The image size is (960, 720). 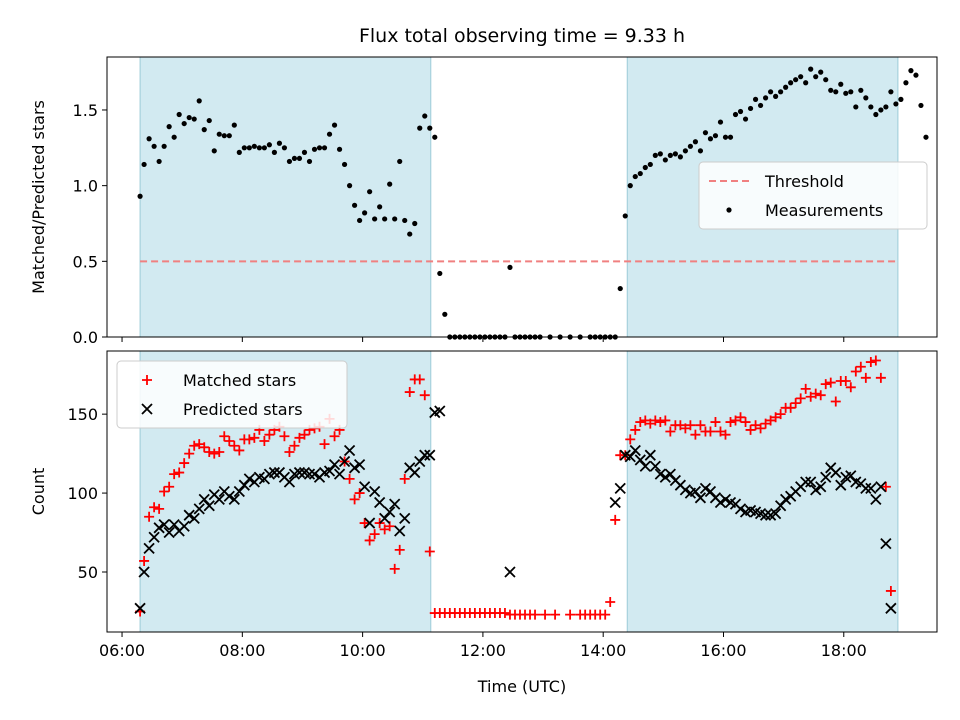 What do you see at coordinates (603, 650) in the screenshot?
I see `x-tick-label: 14:00` at bounding box center [603, 650].